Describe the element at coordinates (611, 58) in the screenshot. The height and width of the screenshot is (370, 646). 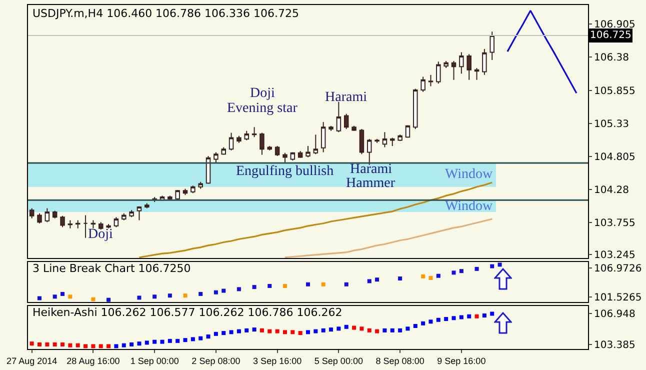
I see `y-tick-label: 106.38` at that location.